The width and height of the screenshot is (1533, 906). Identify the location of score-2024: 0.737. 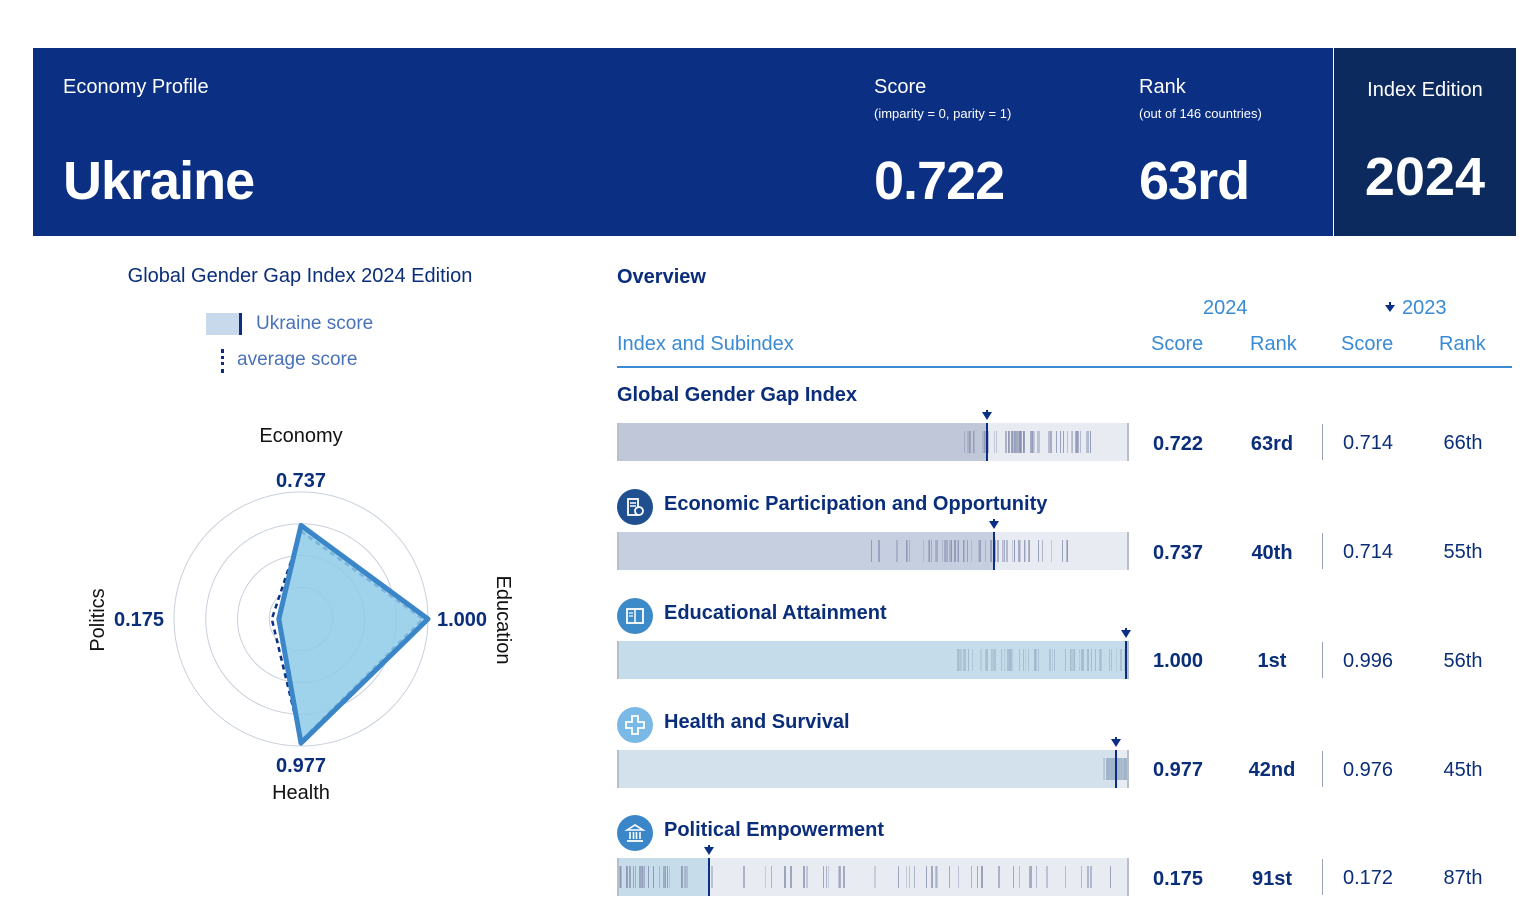
(1178, 553).